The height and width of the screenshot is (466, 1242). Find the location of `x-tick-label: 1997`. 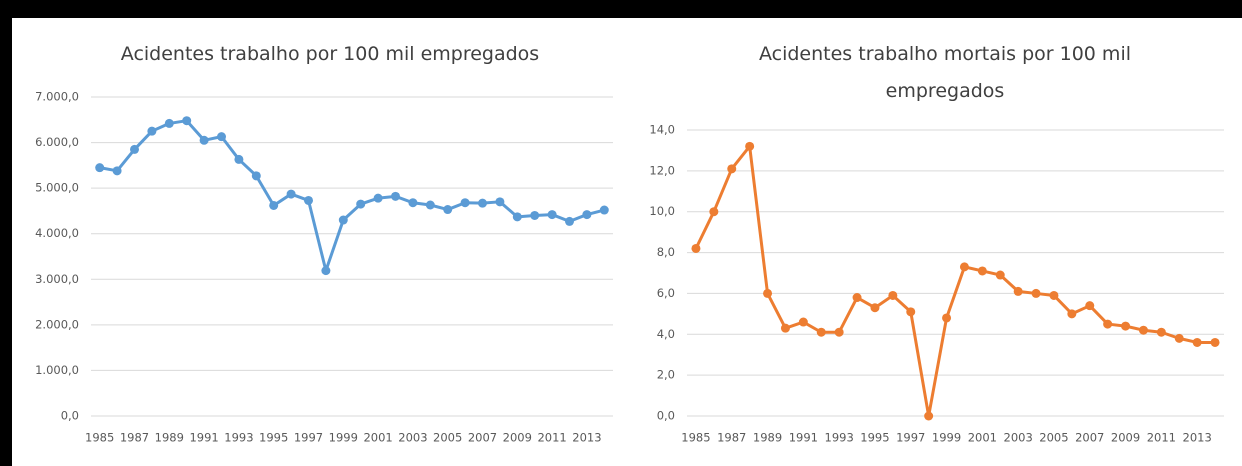

x-tick-label: 1997 is located at coordinates (910, 438).